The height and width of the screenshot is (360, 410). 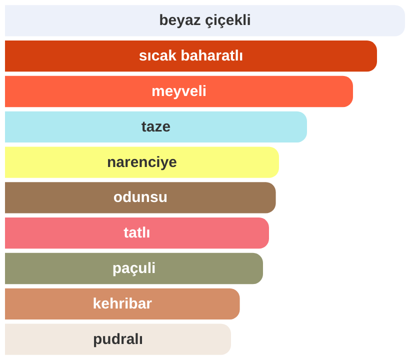 I want to click on y-tick-label: narenciye, so click(x=142, y=162).